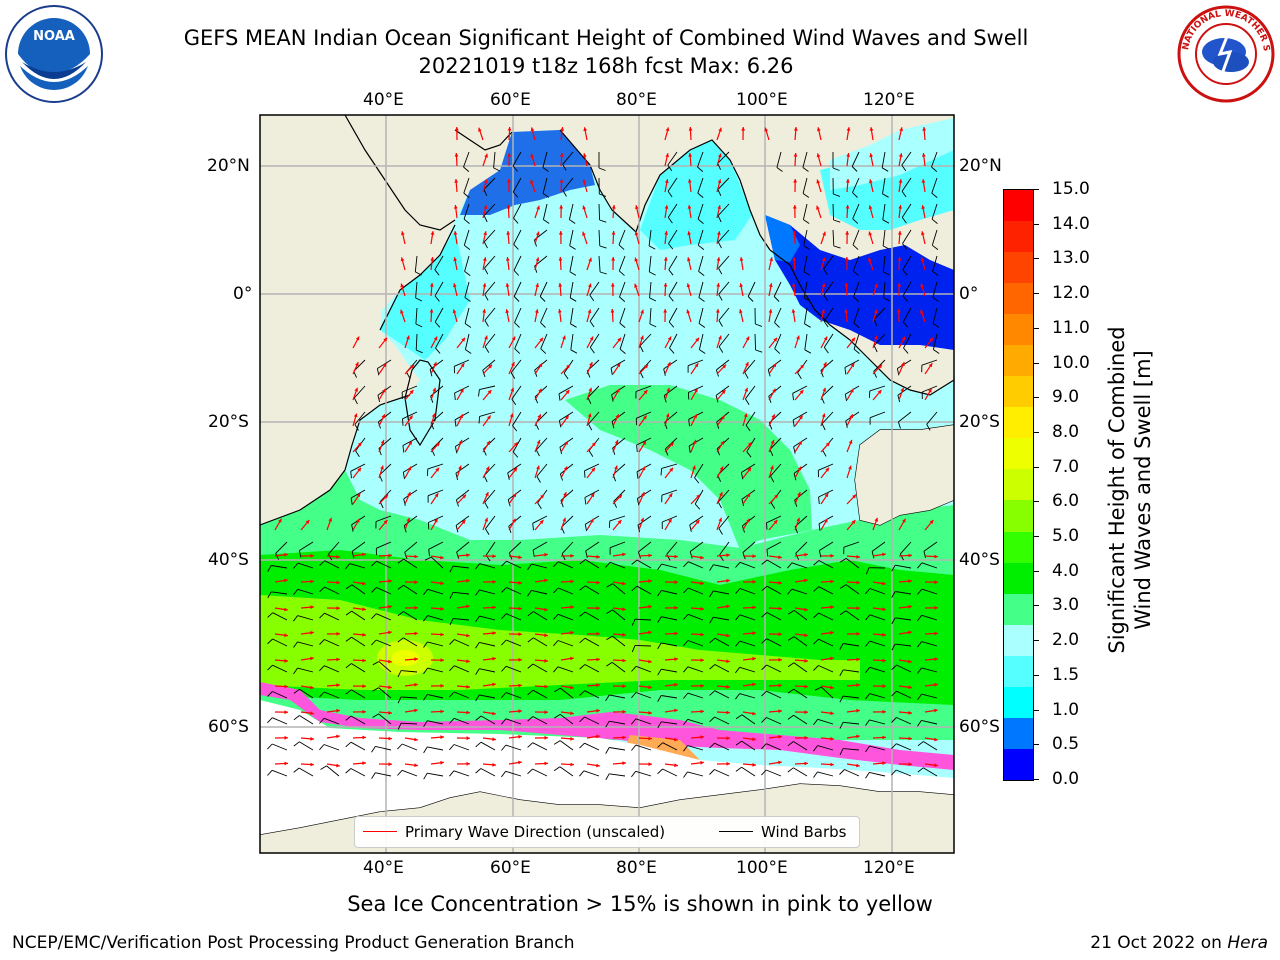 The image size is (1280, 960). Describe the element at coordinates (980, 166) in the screenshot. I see `lat-tick-right-20n: 20°N` at that location.